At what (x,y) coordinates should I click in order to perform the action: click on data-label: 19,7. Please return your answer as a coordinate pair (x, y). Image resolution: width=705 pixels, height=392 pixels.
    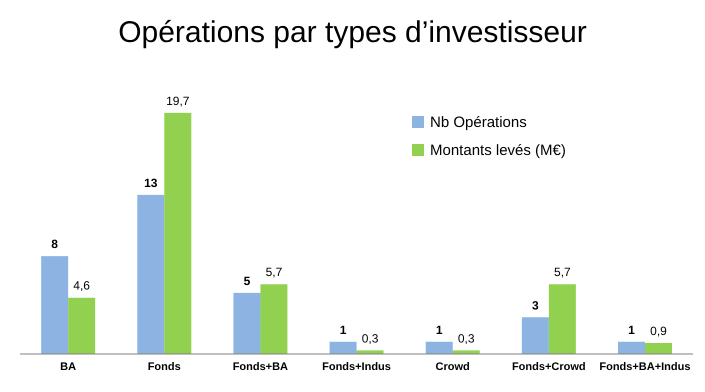
    Looking at the image, I should click on (178, 101).